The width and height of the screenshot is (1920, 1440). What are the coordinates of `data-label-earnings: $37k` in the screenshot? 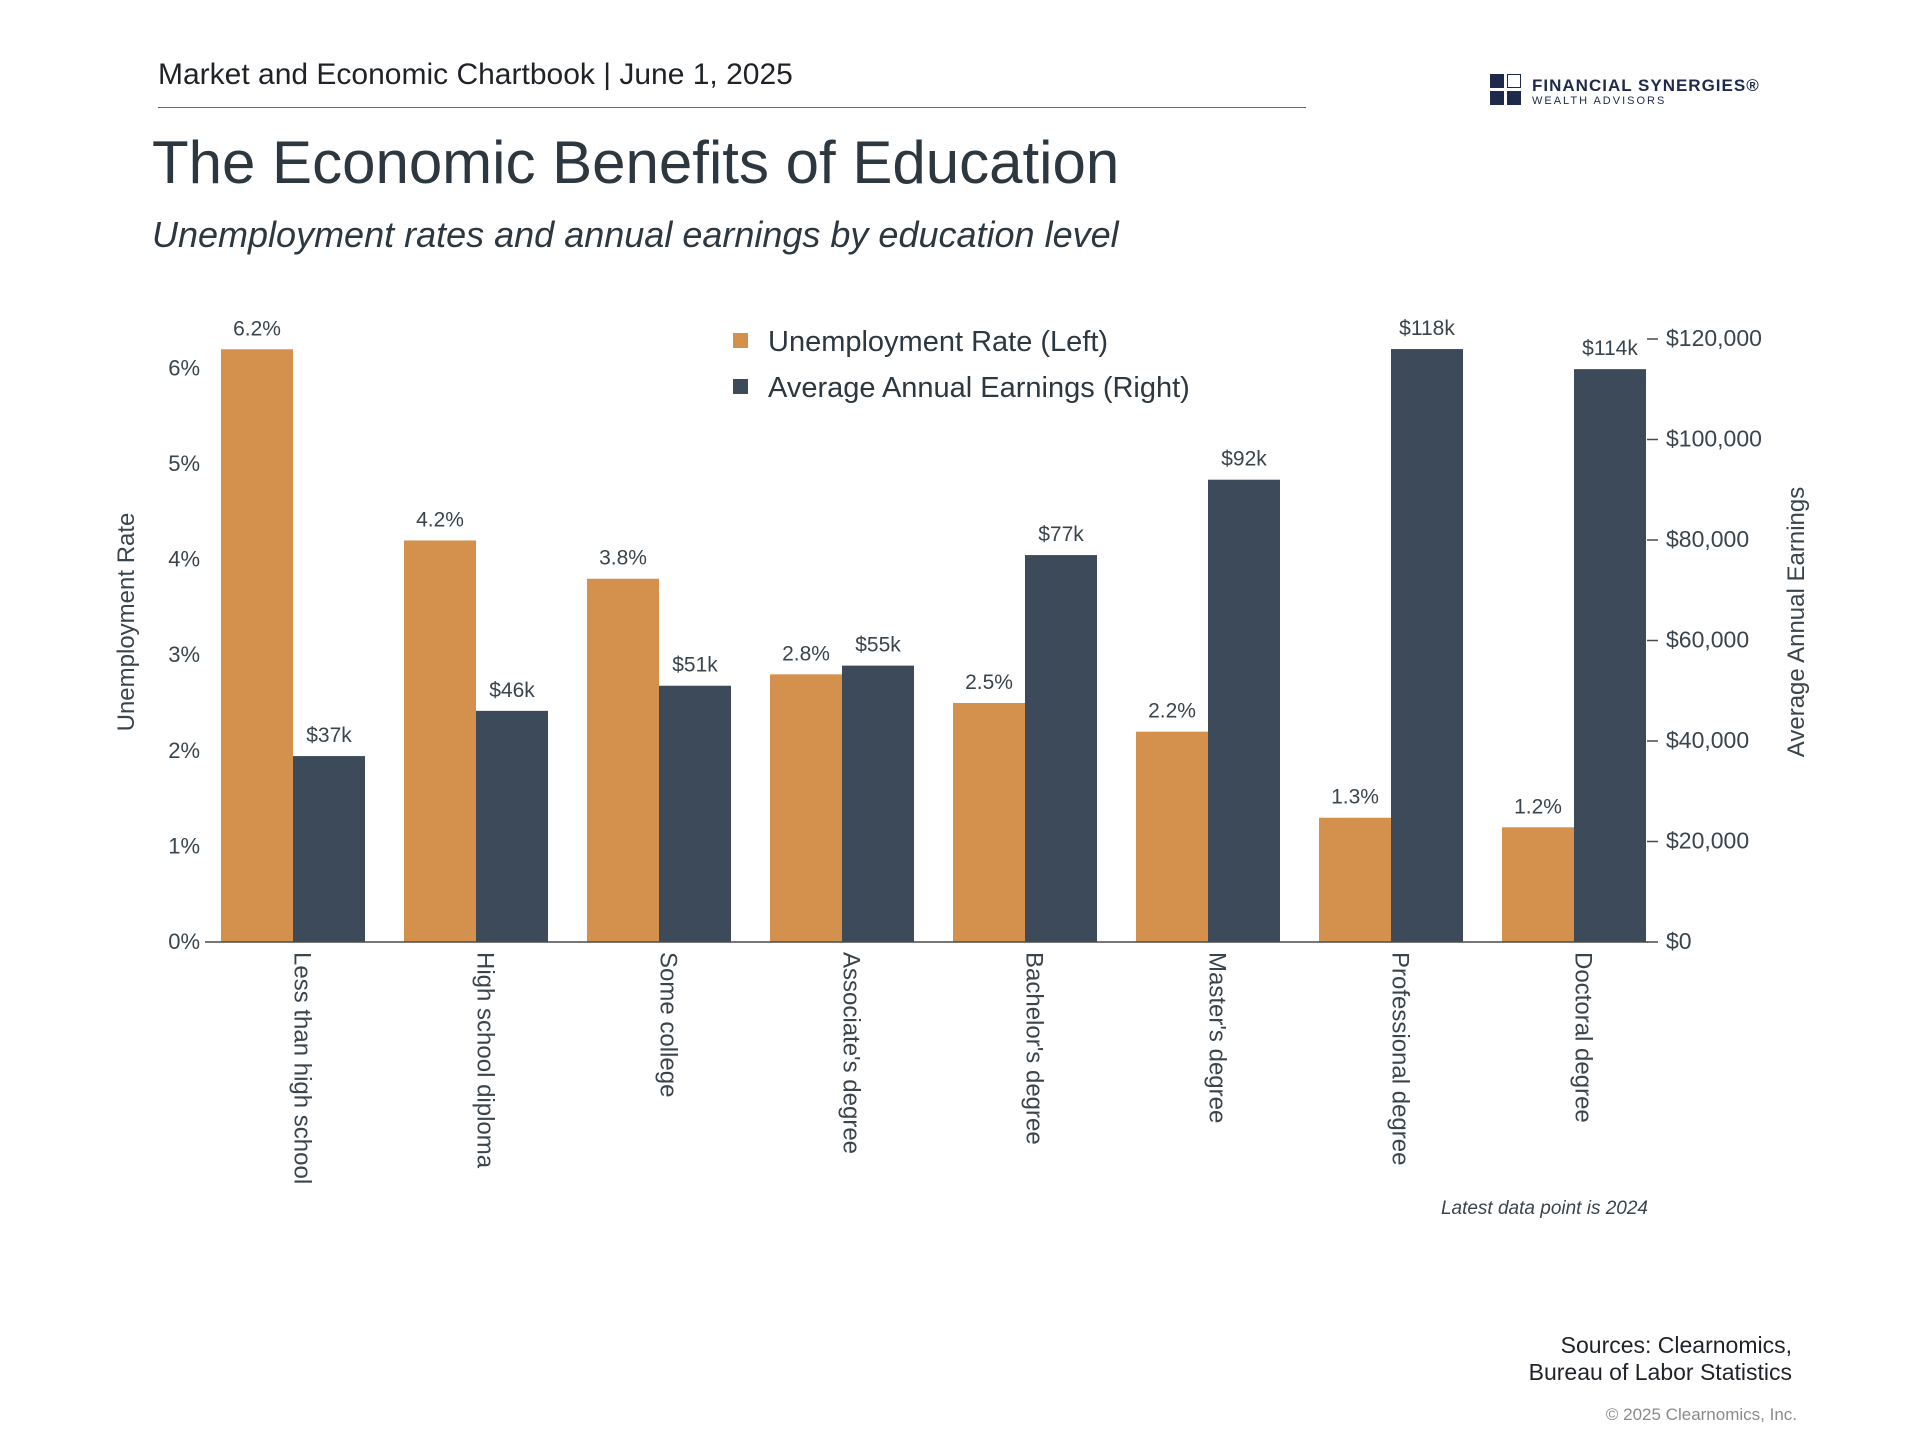 It's located at (329, 735).